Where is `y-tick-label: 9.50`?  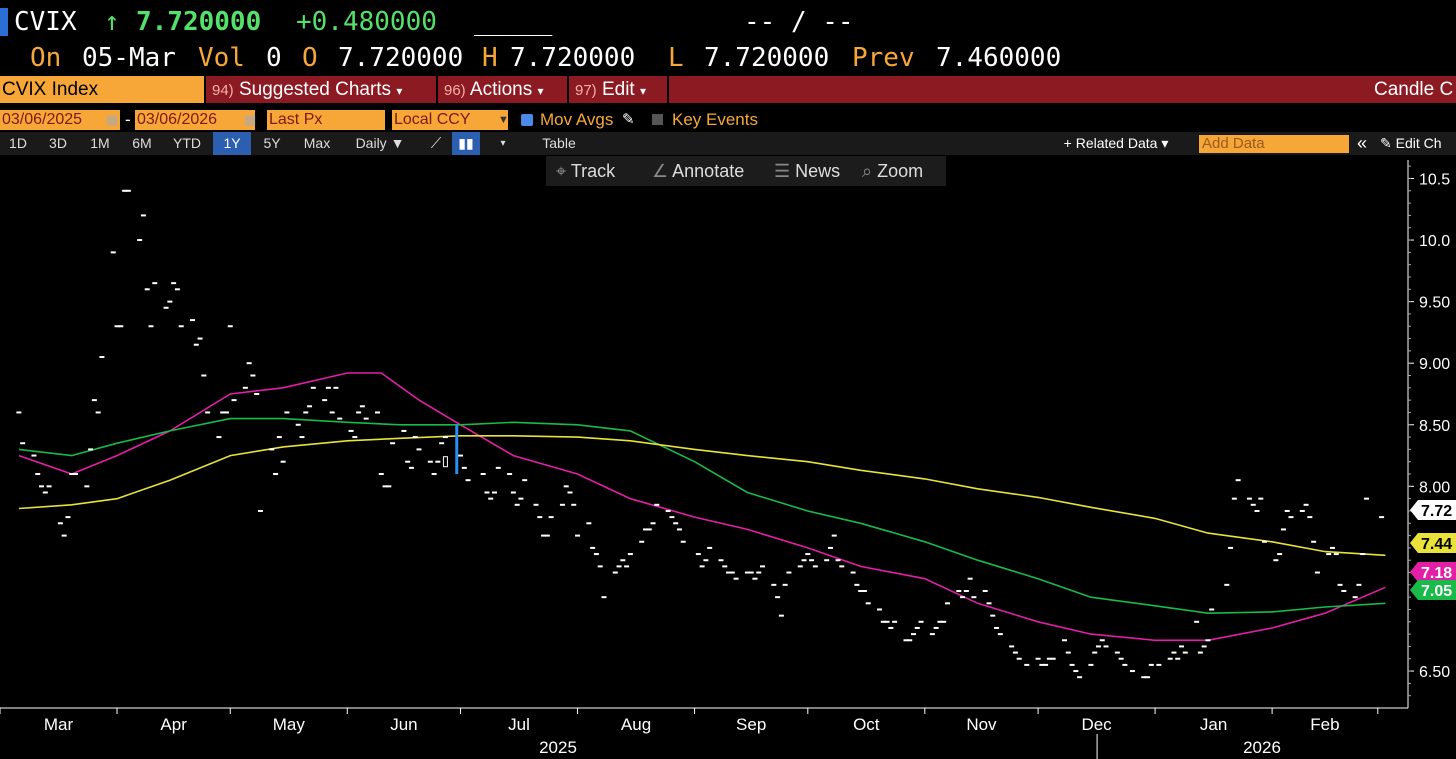
y-tick-label: 9.50 is located at coordinates (1434, 303).